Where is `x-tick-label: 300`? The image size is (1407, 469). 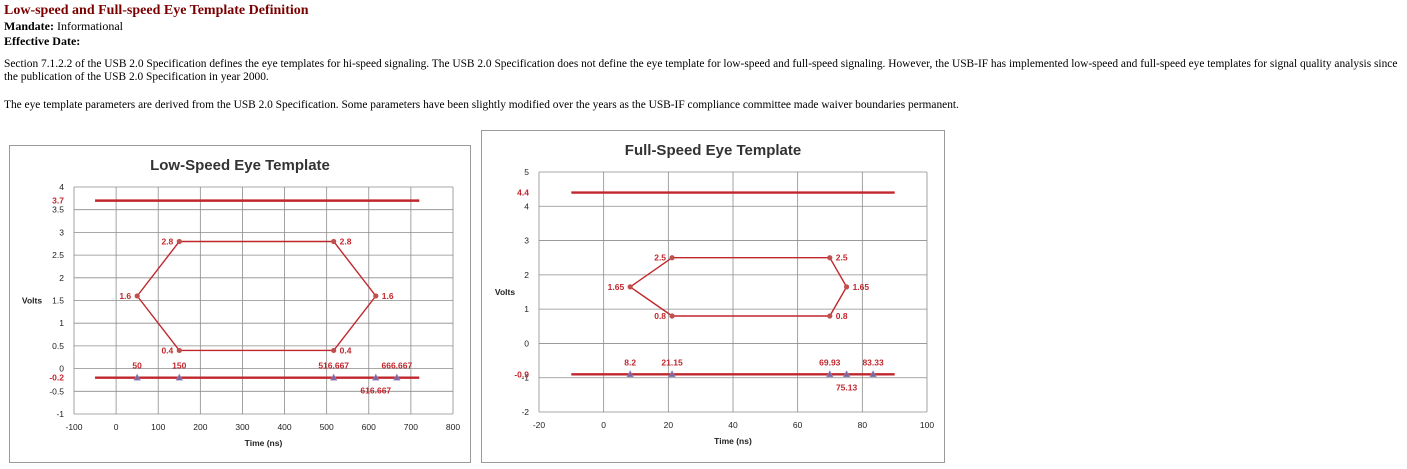
x-tick-label: 300 is located at coordinates (242, 427).